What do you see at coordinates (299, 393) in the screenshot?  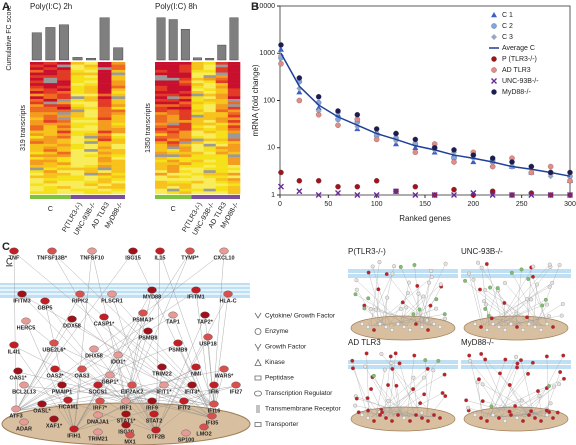 I see `legend-label: Transcription Regulator` at bounding box center [299, 393].